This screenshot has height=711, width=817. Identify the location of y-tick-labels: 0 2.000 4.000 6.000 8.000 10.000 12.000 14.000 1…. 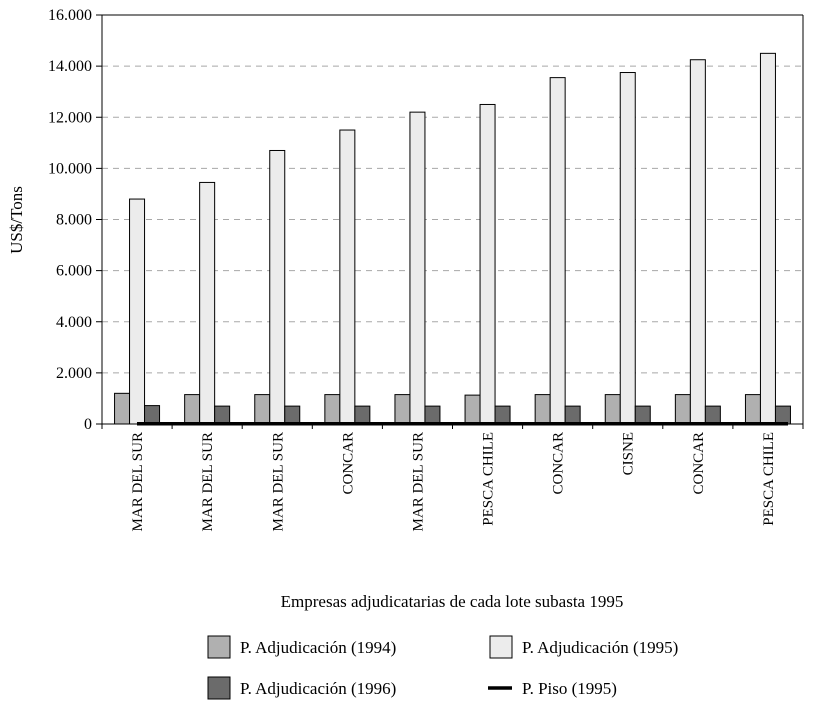
(70, 220).